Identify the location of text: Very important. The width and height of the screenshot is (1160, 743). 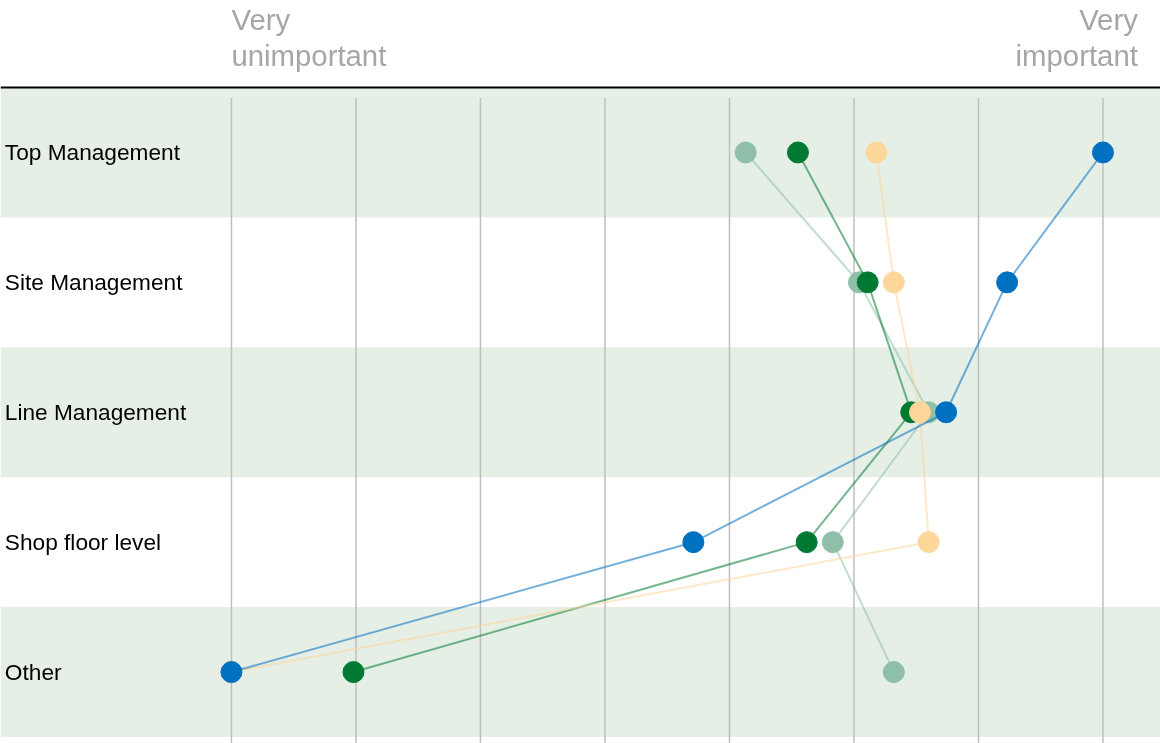
(1077, 37).